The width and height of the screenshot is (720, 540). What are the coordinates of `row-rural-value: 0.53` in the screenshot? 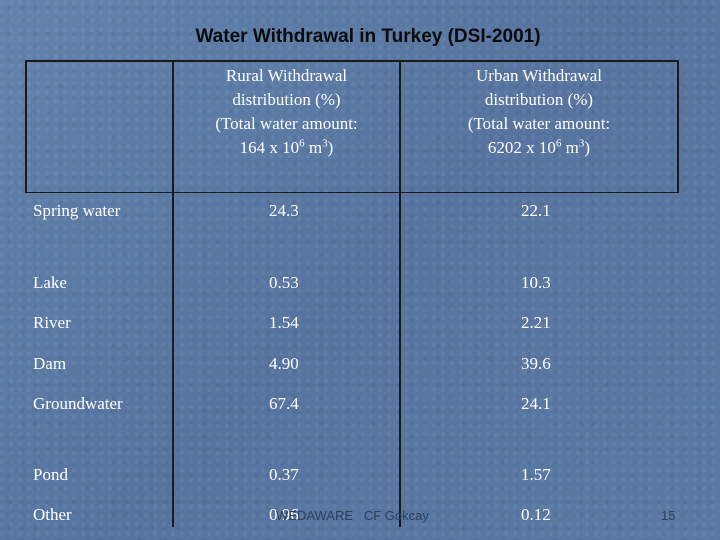 It's located at (284, 282).